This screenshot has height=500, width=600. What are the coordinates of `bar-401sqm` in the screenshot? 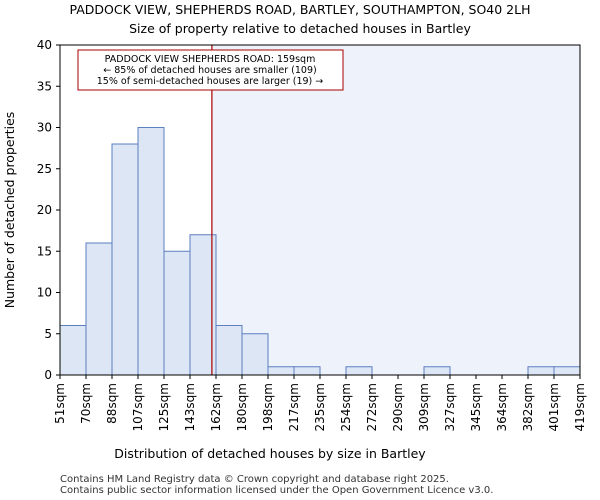 It's located at (567, 371).